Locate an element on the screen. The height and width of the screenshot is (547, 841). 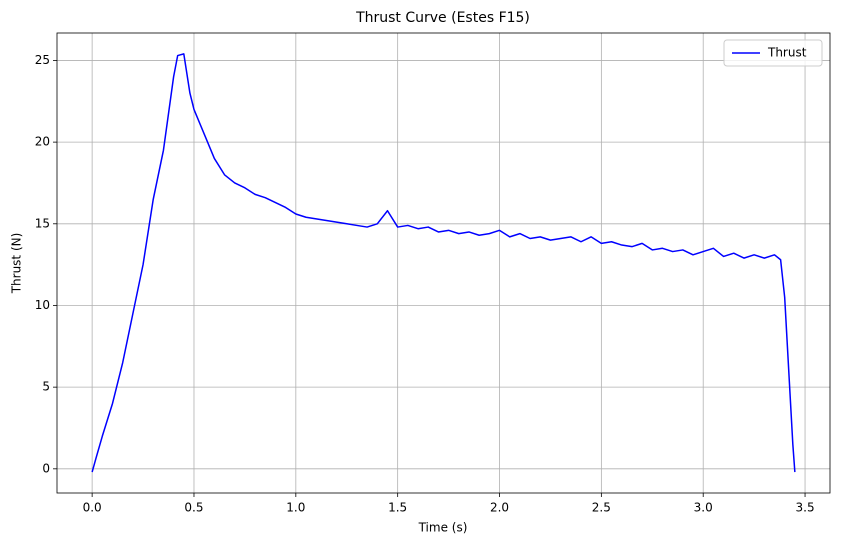
x-tick-label: 1.5 is located at coordinates (397, 508).